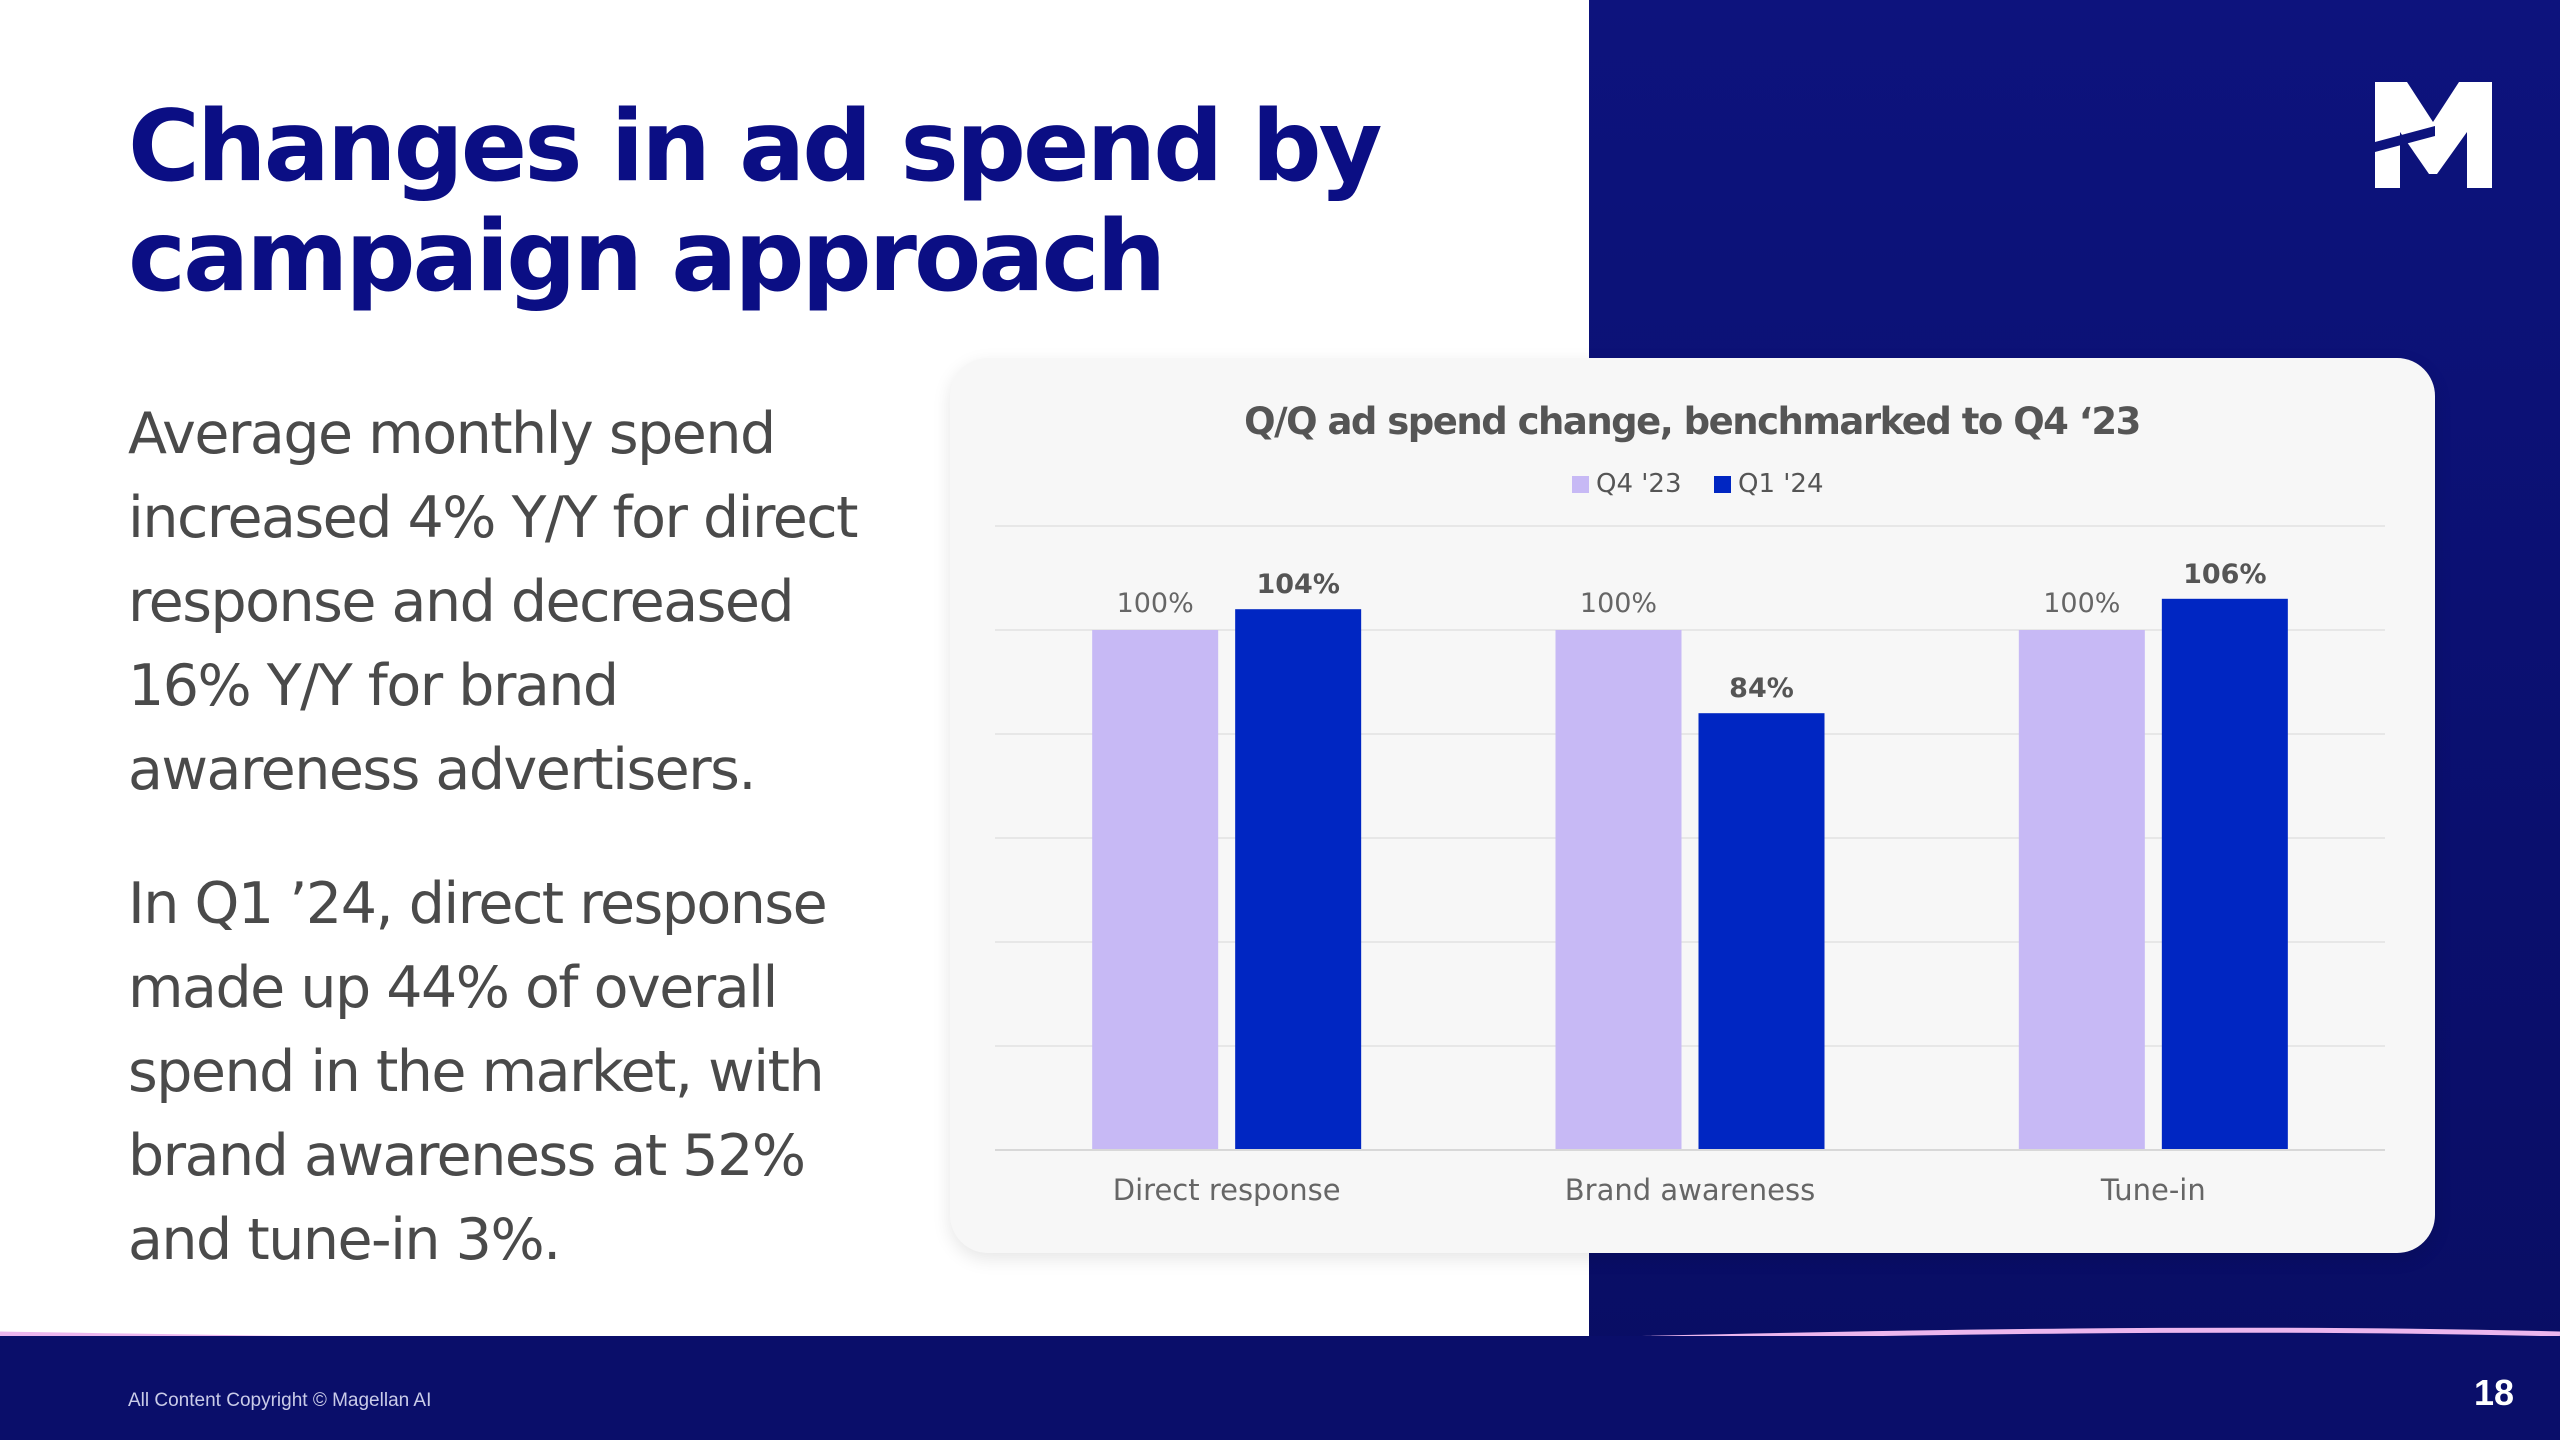  Describe the element at coordinates (1781, 484) in the screenshot. I see `legend-label: Q1 '24` at that location.